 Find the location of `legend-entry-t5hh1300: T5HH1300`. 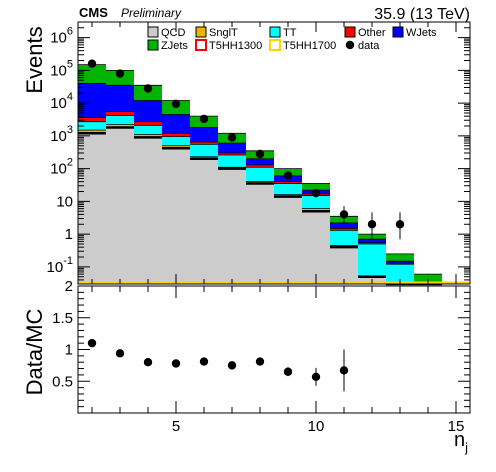

legend-entry-t5hh1300: T5HH1300 is located at coordinates (228, 45).